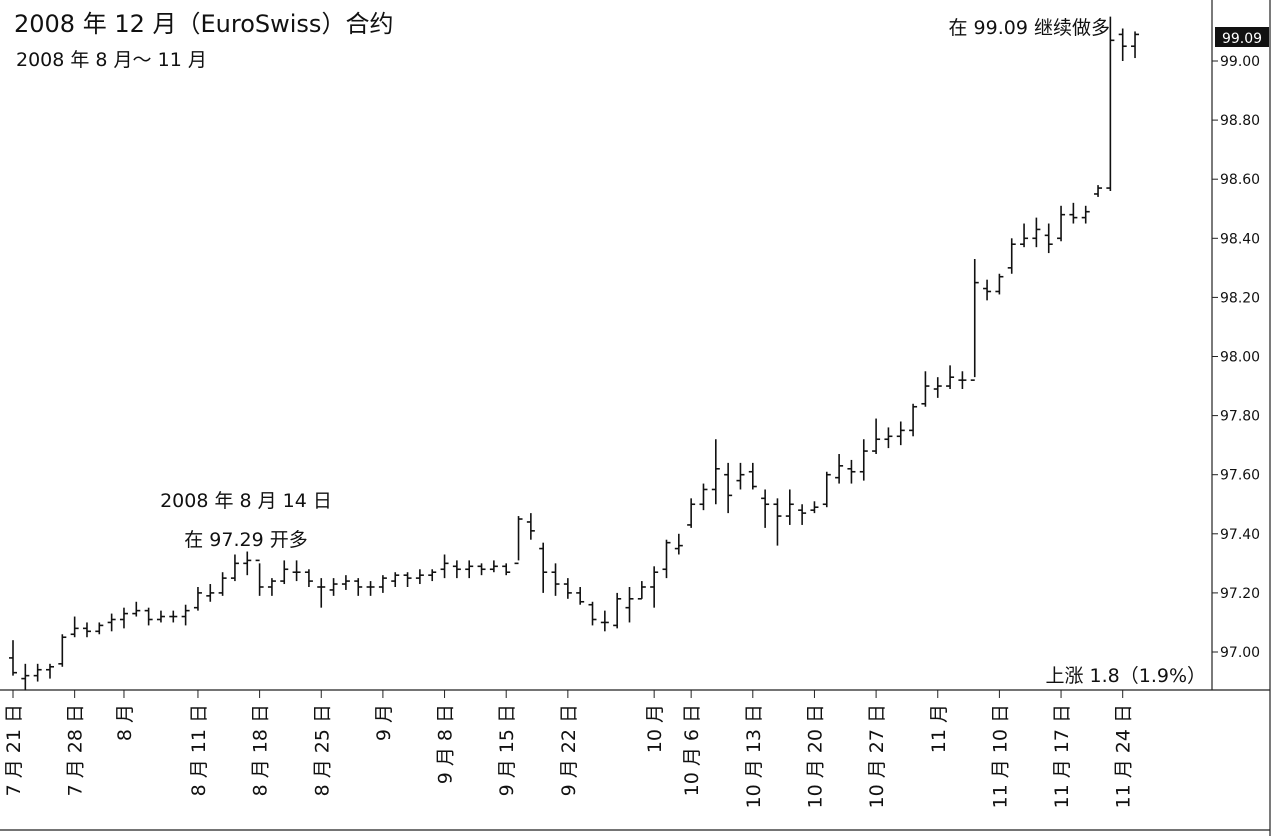  What do you see at coordinates (1062, 756) in the screenshot?
I see `x-tick-label: 11 月 17 日` at bounding box center [1062, 756].